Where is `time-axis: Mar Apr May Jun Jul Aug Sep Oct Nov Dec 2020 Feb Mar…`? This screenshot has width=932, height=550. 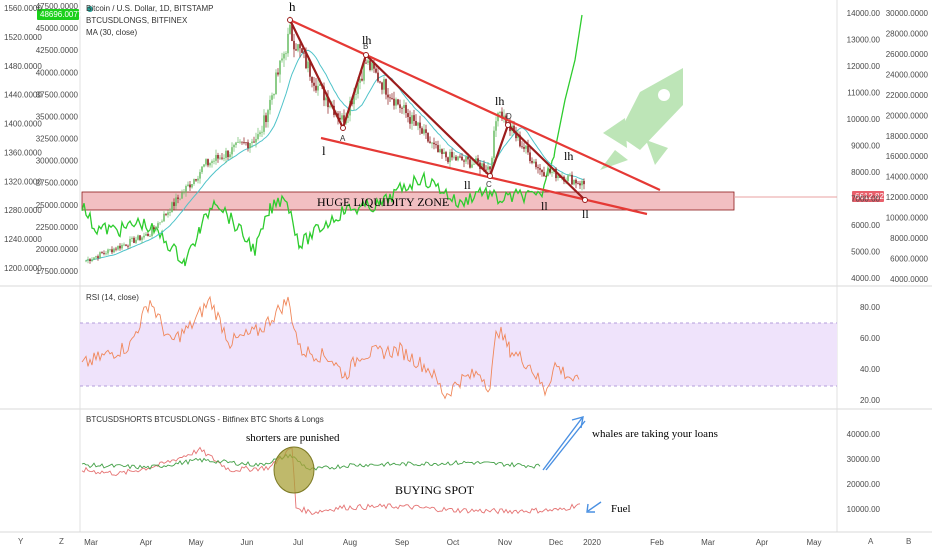
time-axis: Mar Apr May Jun Jul Aug Sep Oct Nov Dec 2020 Feb Mar… is located at coordinates (452, 542).